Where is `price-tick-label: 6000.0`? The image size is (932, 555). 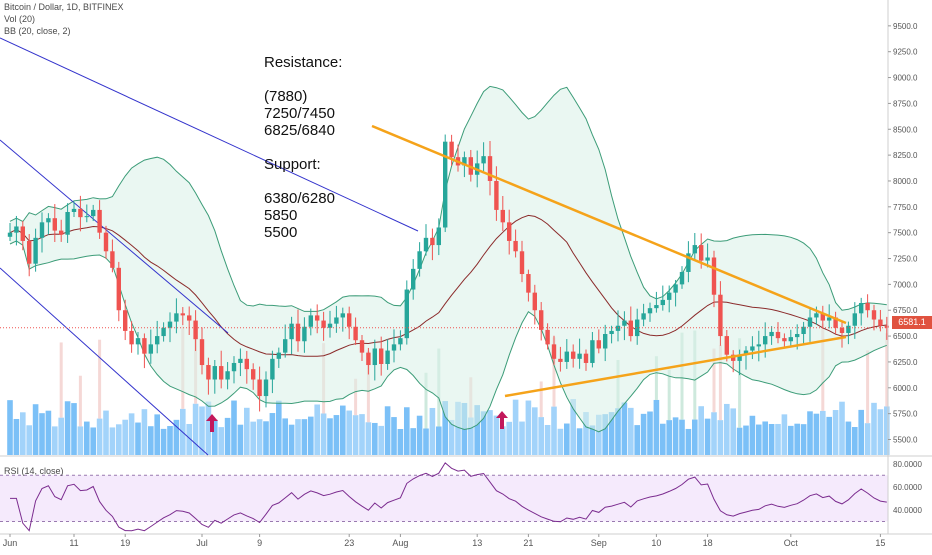 price-tick-label: 6000.0 is located at coordinates (905, 388).